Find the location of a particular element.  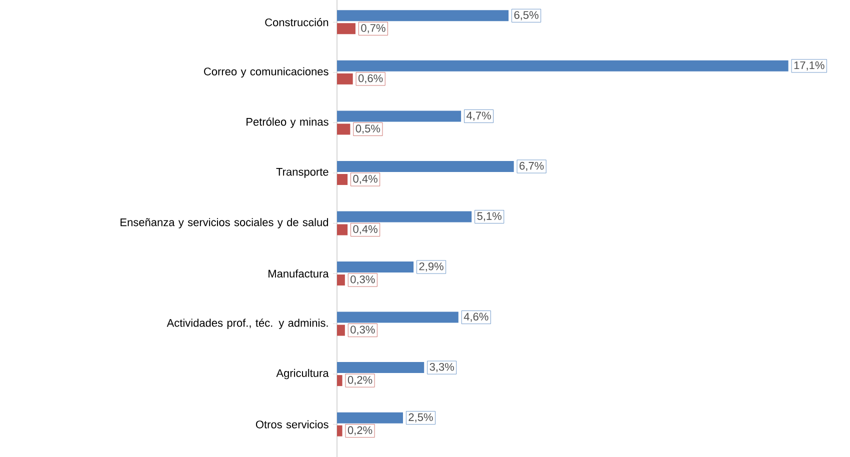

data-label: 2,5% is located at coordinates (420, 417).